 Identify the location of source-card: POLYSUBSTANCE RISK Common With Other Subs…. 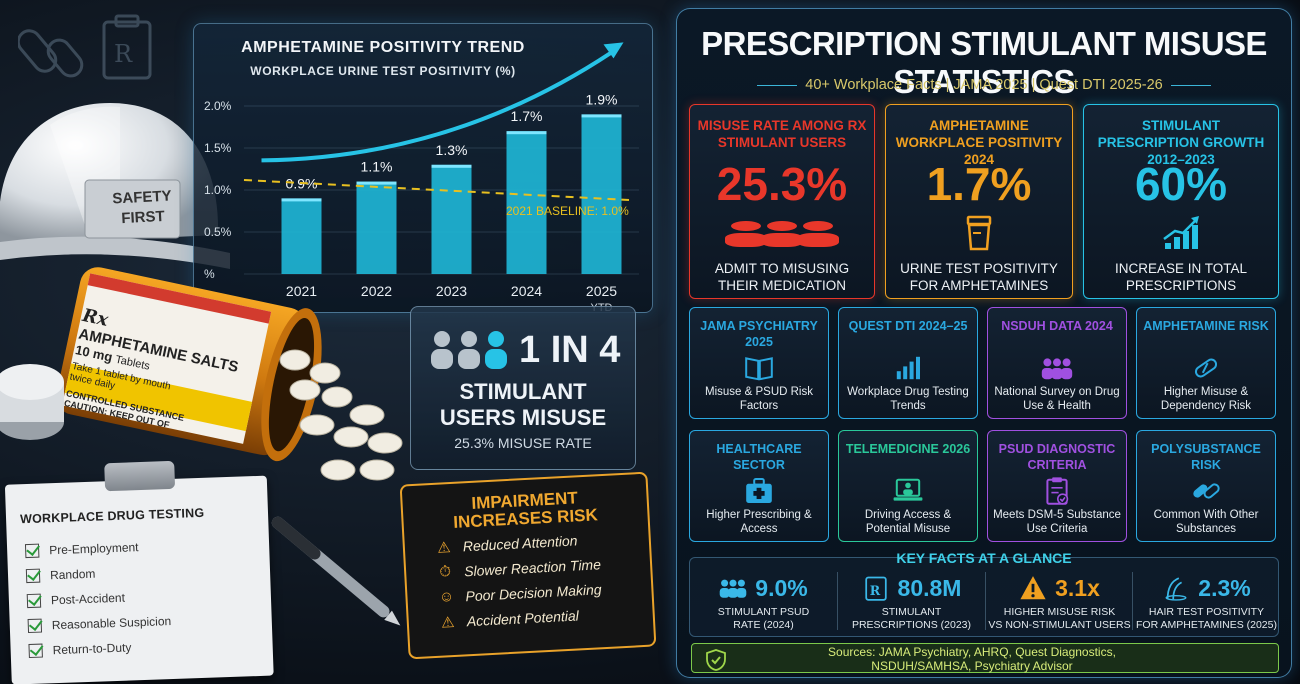
(1206, 486).